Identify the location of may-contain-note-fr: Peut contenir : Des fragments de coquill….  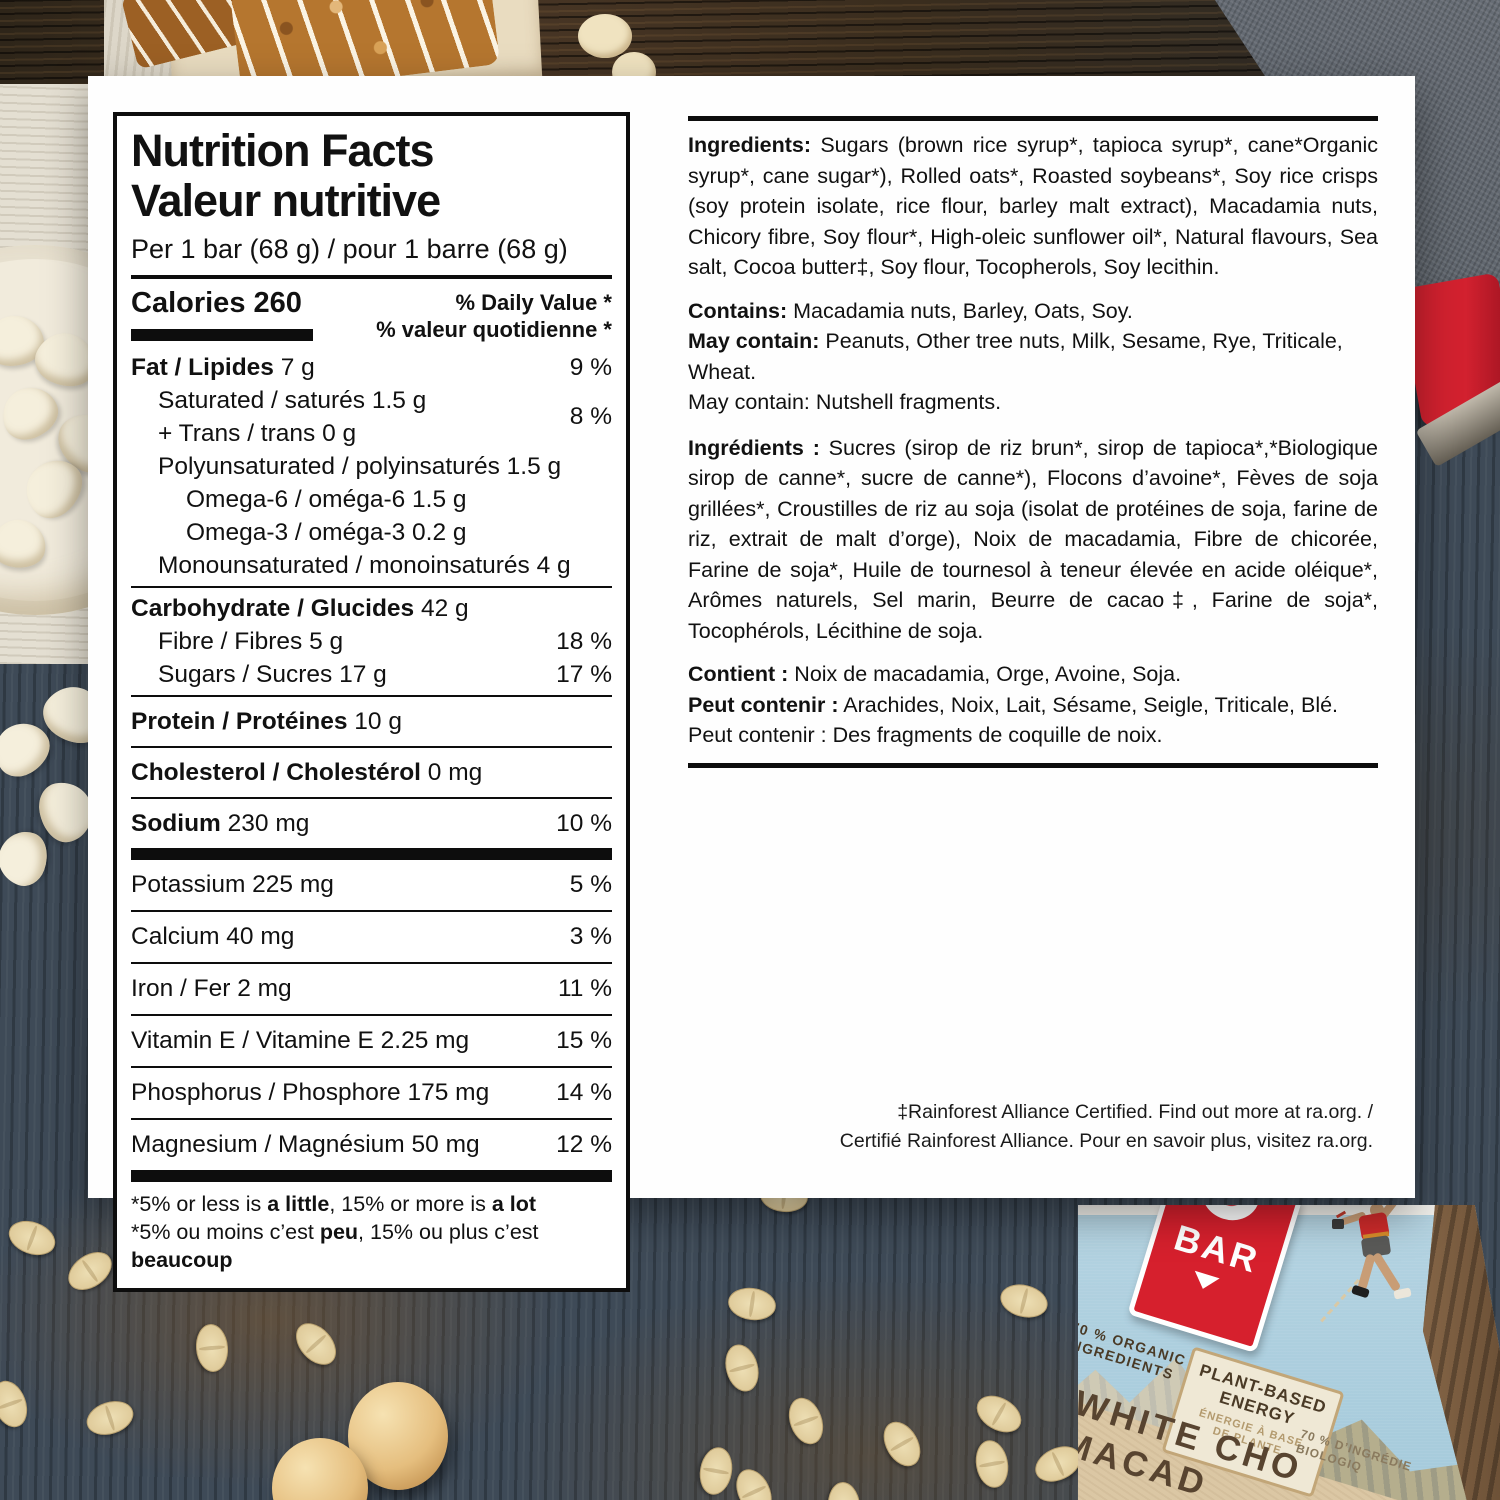
(925, 735).